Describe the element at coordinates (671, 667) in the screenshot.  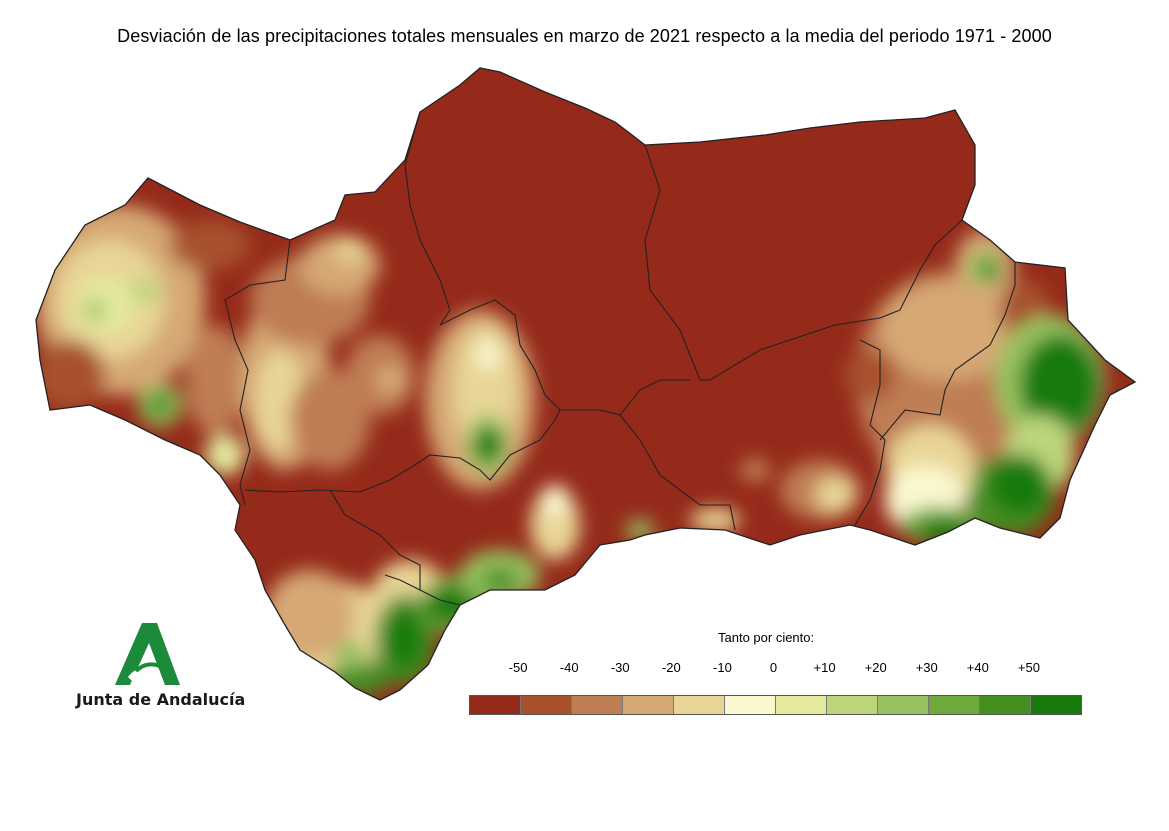
I see `legend-tick-label: -20` at that location.